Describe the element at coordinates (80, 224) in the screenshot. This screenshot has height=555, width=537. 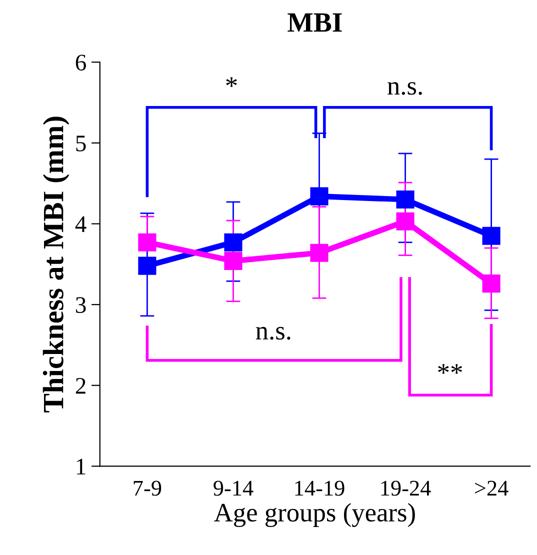
I see `y-tick-label: 4` at that location.